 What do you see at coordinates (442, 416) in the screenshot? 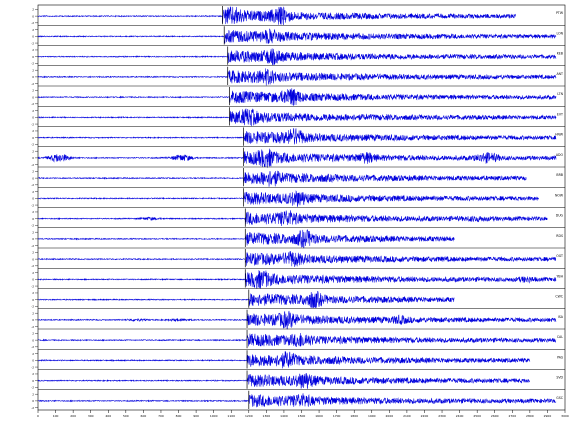
I see `x-tick-label: 2300` at bounding box center [442, 416].